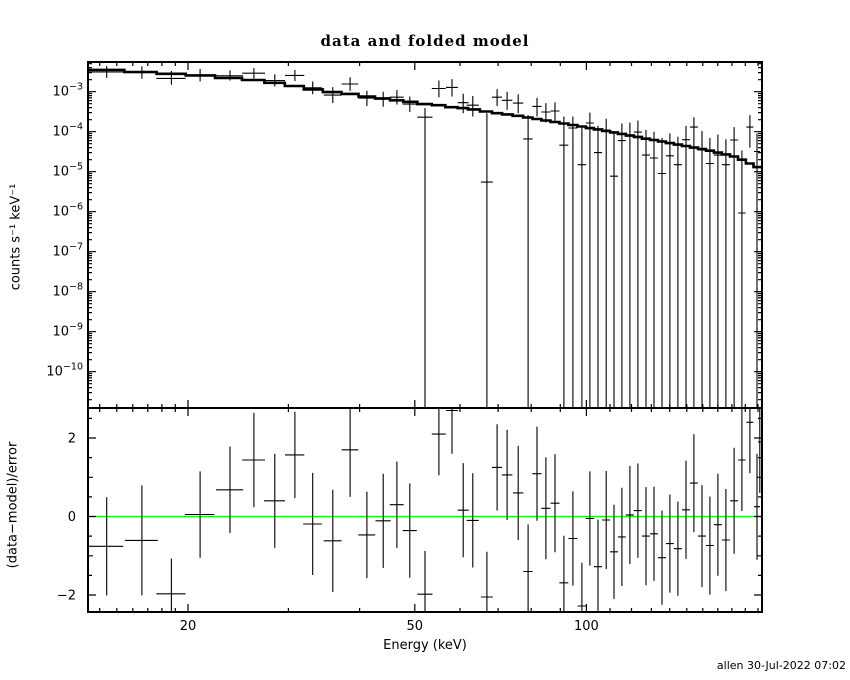  Describe the element at coordinates (781, 665) in the screenshot. I see `timestamp: allen 30-Jul-2022 07:02` at that location.